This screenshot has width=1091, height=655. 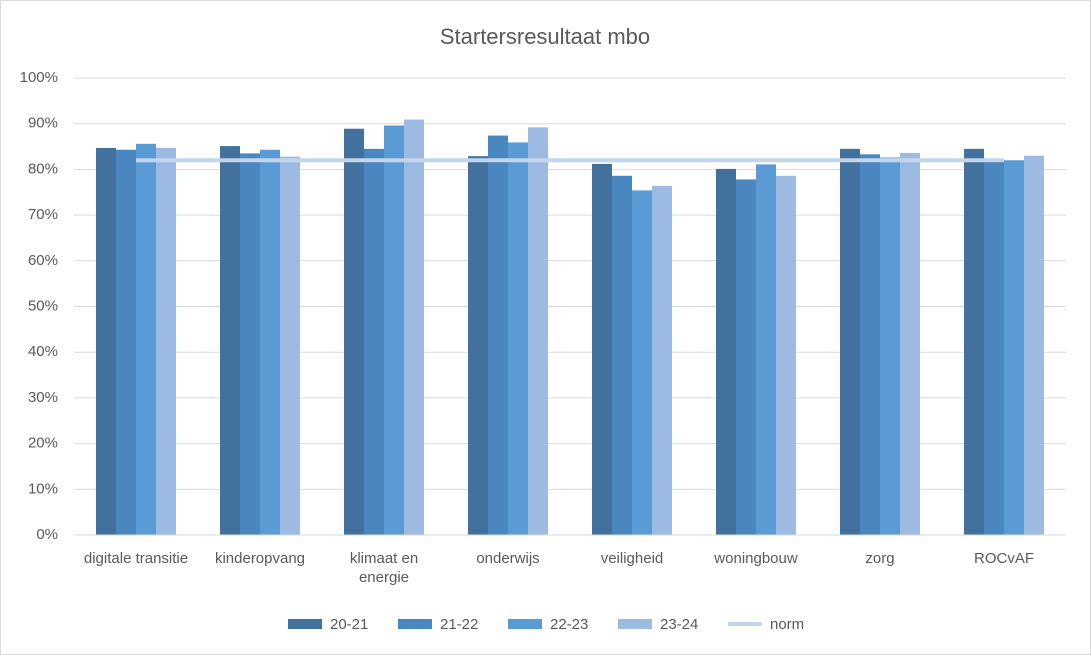 I want to click on y-tick-label: 30%, so click(x=43, y=397).